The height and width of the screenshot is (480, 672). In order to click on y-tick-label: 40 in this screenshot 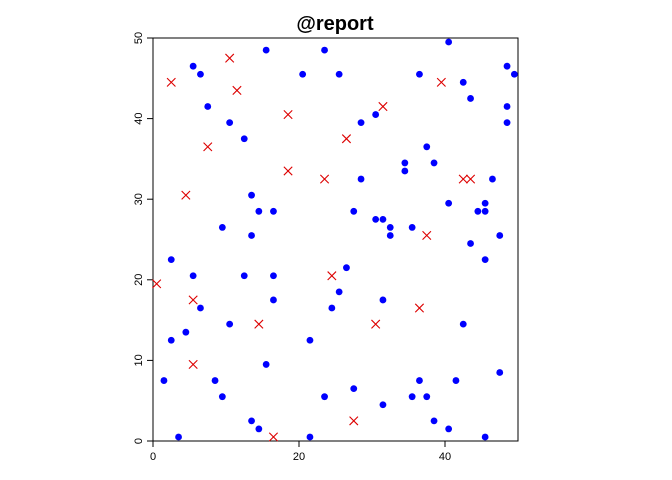, I will do `click(139, 118)`.